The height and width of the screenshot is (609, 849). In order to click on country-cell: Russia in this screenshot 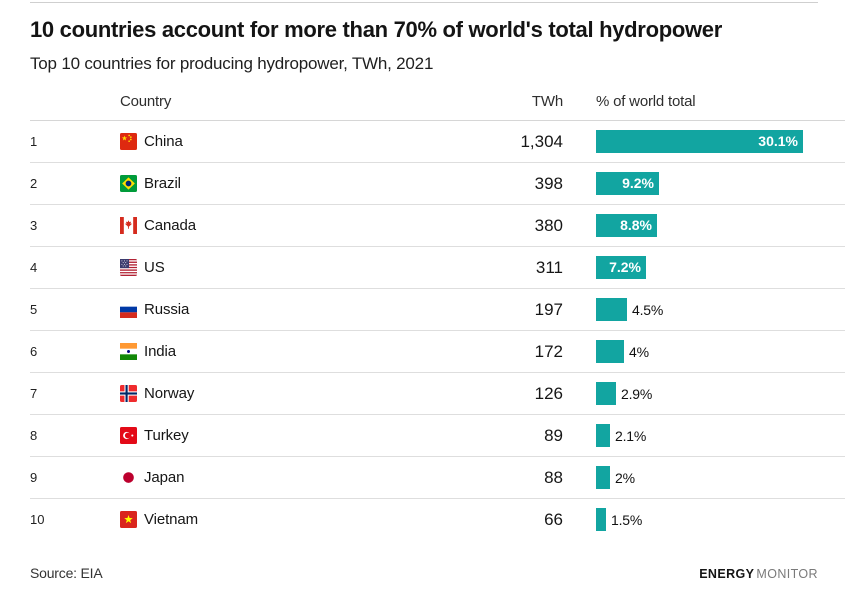, I will do `click(300, 309)`.